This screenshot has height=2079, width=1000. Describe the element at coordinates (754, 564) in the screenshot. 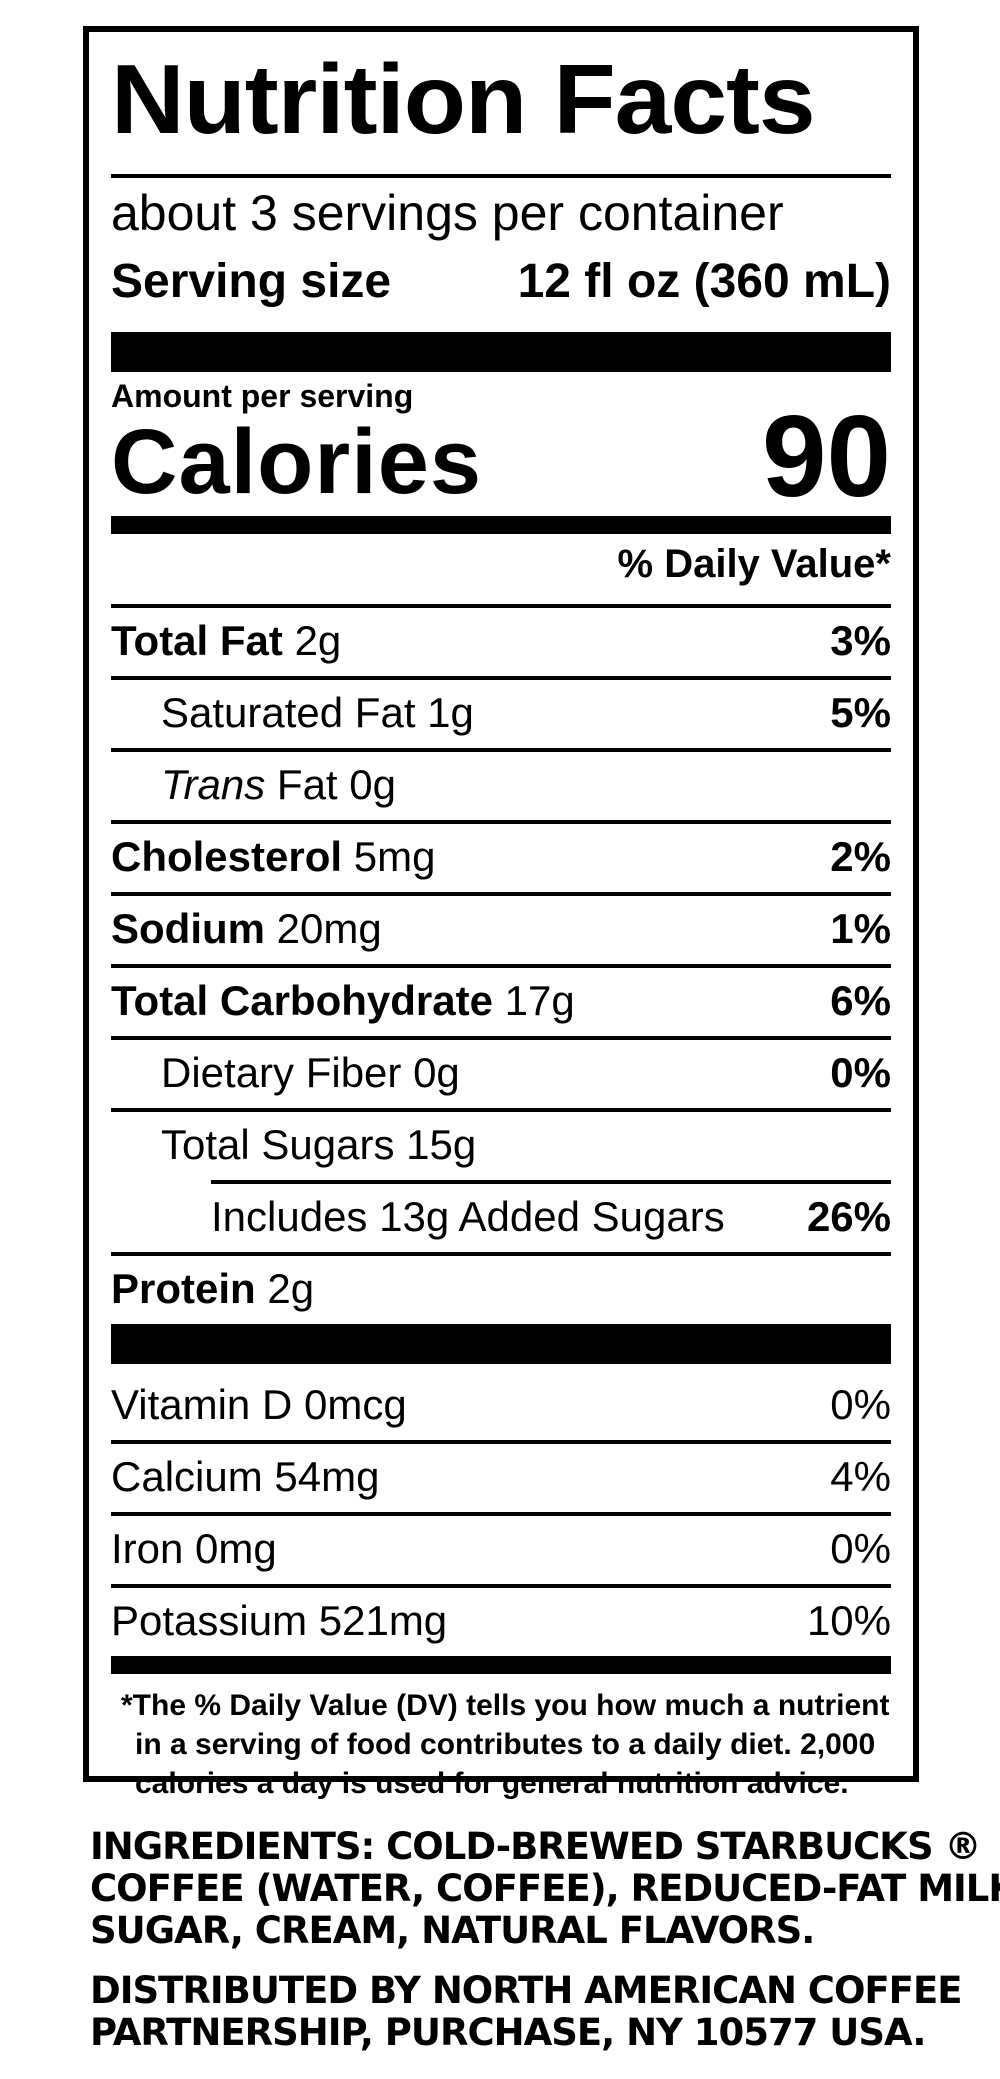

I see `daily-value-header: % Daily Value*` at that location.